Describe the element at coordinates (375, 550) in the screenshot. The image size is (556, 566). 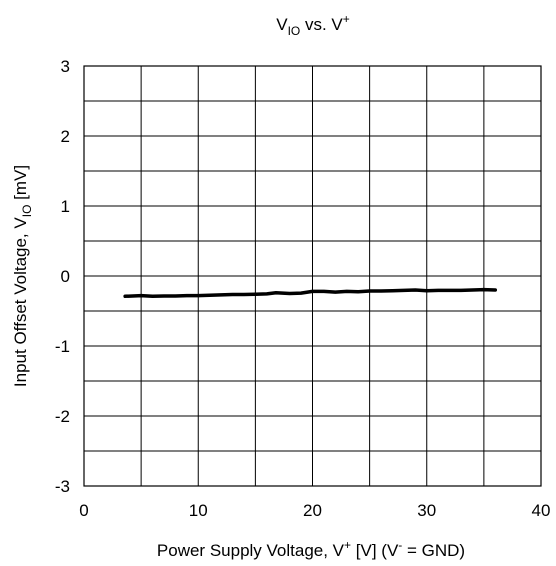
I see `x-axis-title-mid: [V] (V` at that location.